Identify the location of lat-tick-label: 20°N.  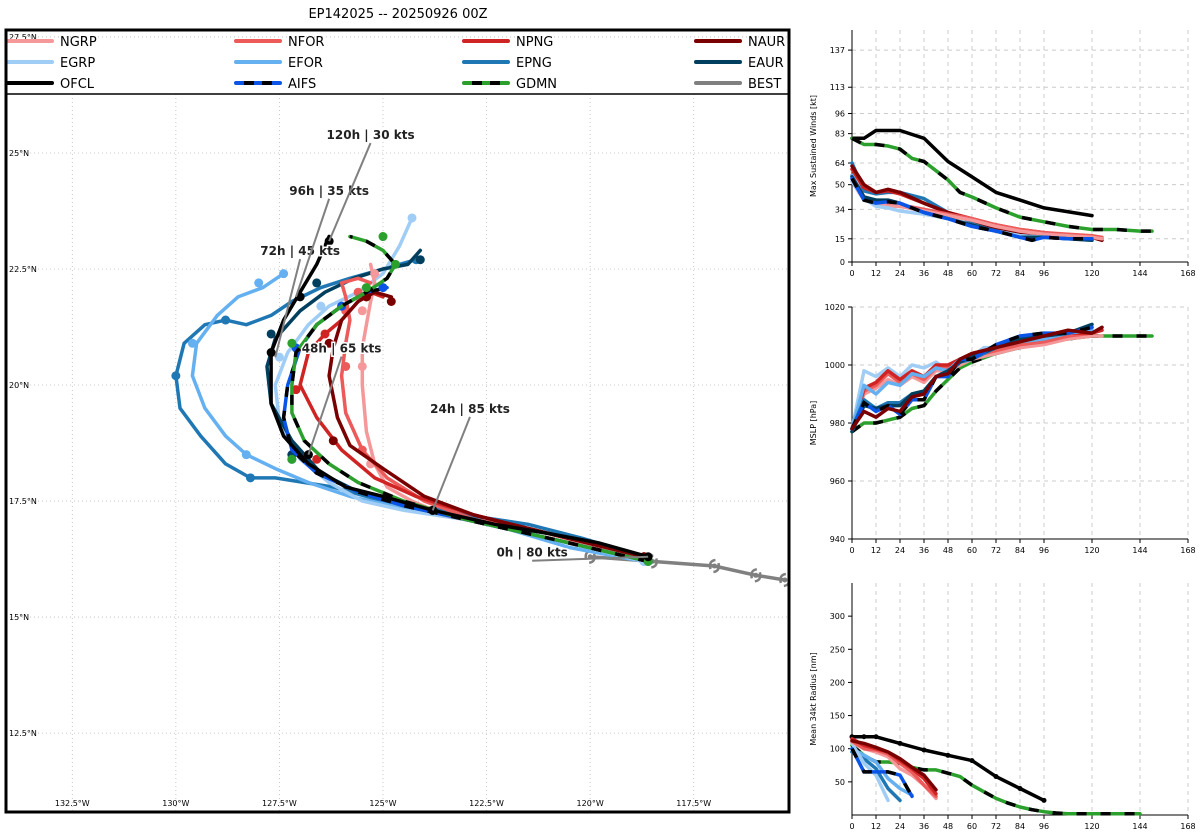
(19, 385).